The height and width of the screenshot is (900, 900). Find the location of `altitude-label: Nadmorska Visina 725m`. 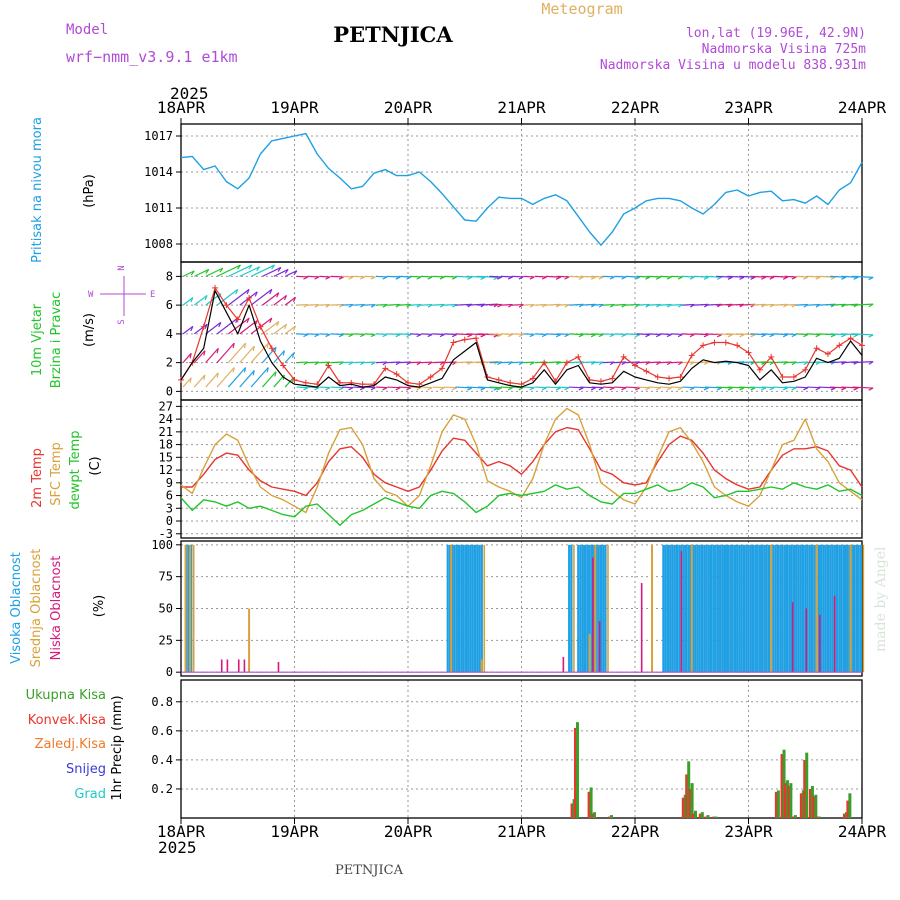

altitude-label: Nadmorska Visina 725m is located at coordinates (784, 49).